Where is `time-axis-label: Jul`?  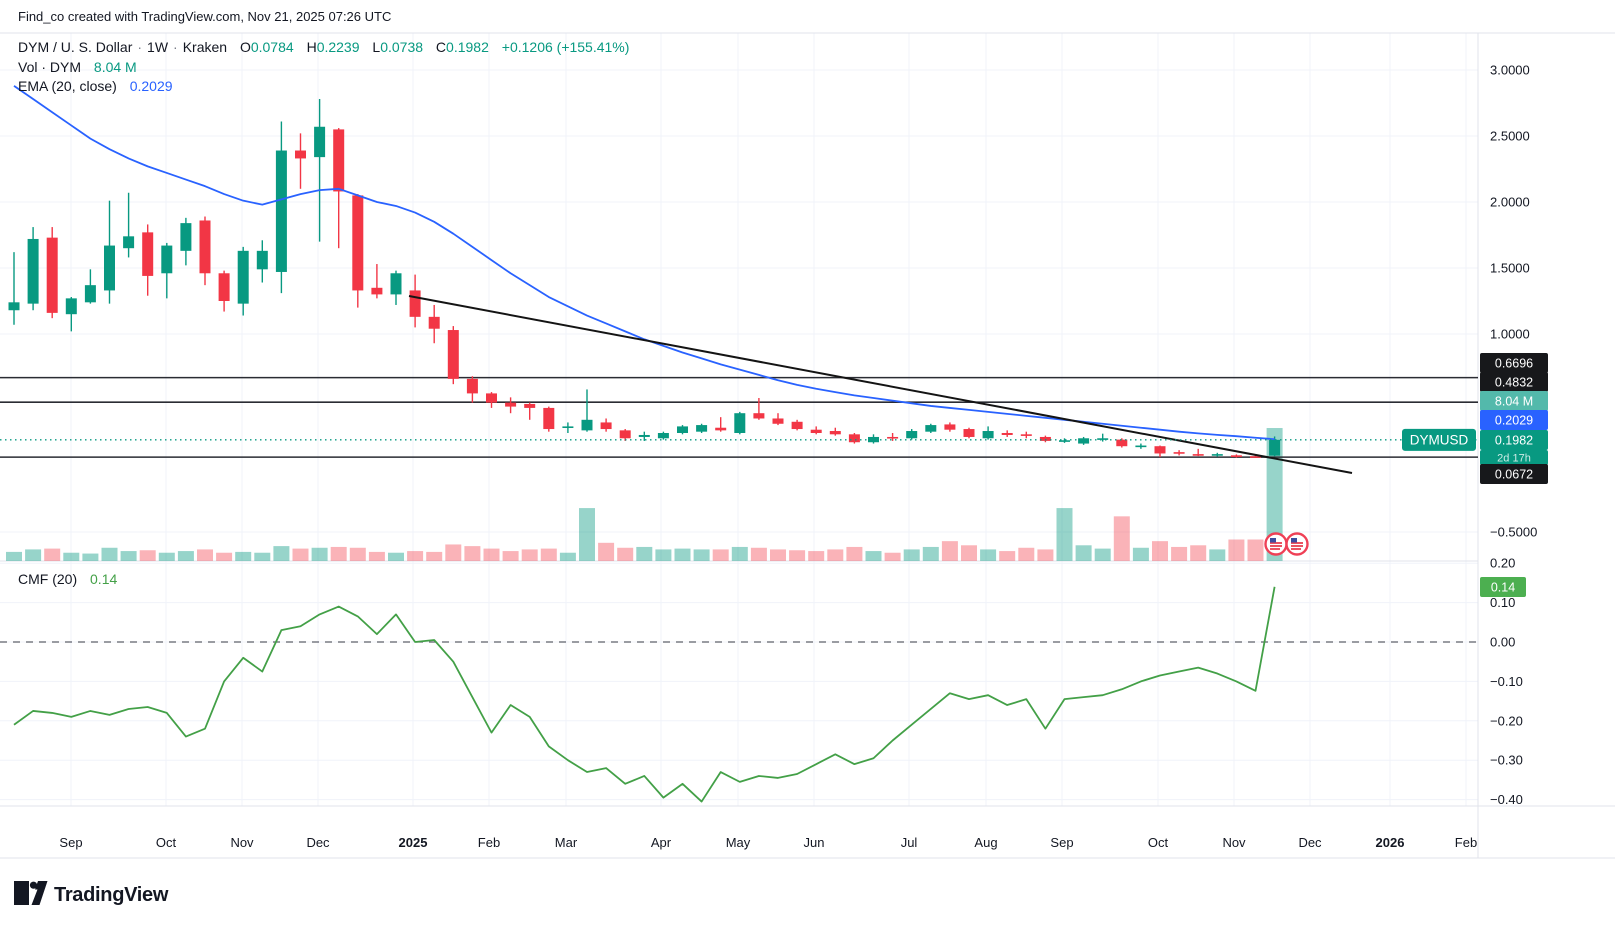
time-axis-label: Jul is located at coordinates (909, 842).